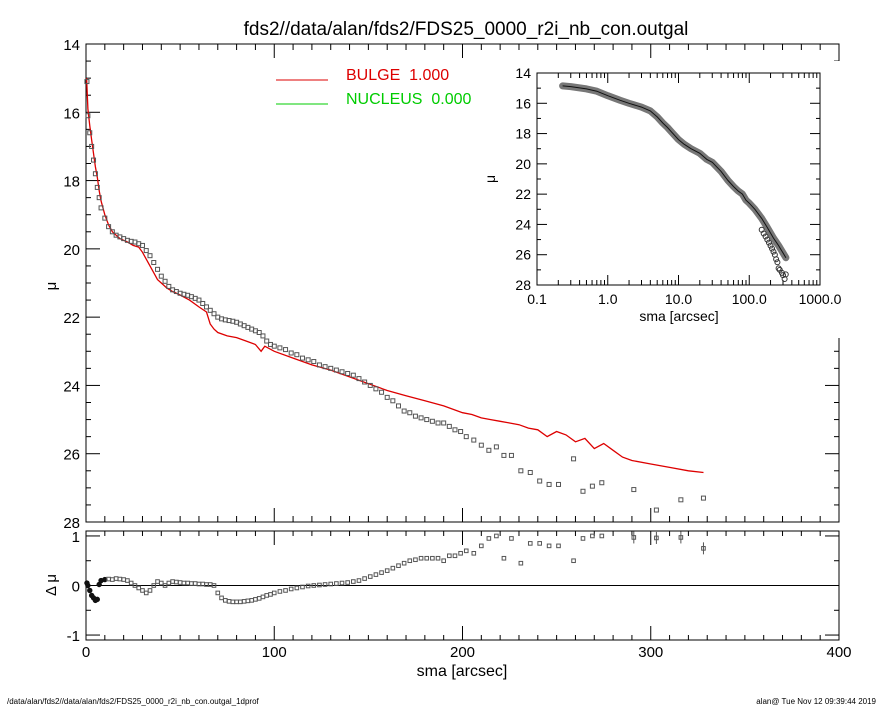  I want to click on main-y-tick-label-7: 28, so click(71, 523).